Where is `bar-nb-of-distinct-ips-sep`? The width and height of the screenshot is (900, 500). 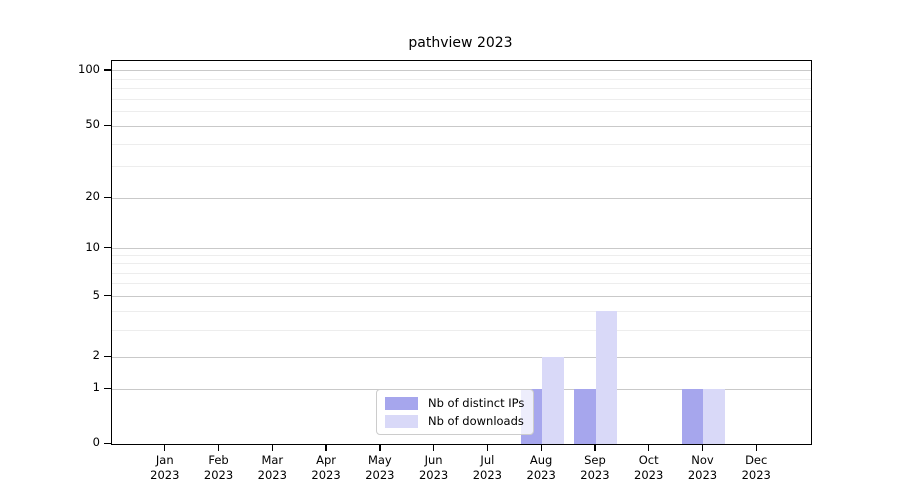 bar-nb-of-distinct-ips-sep is located at coordinates (585, 416).